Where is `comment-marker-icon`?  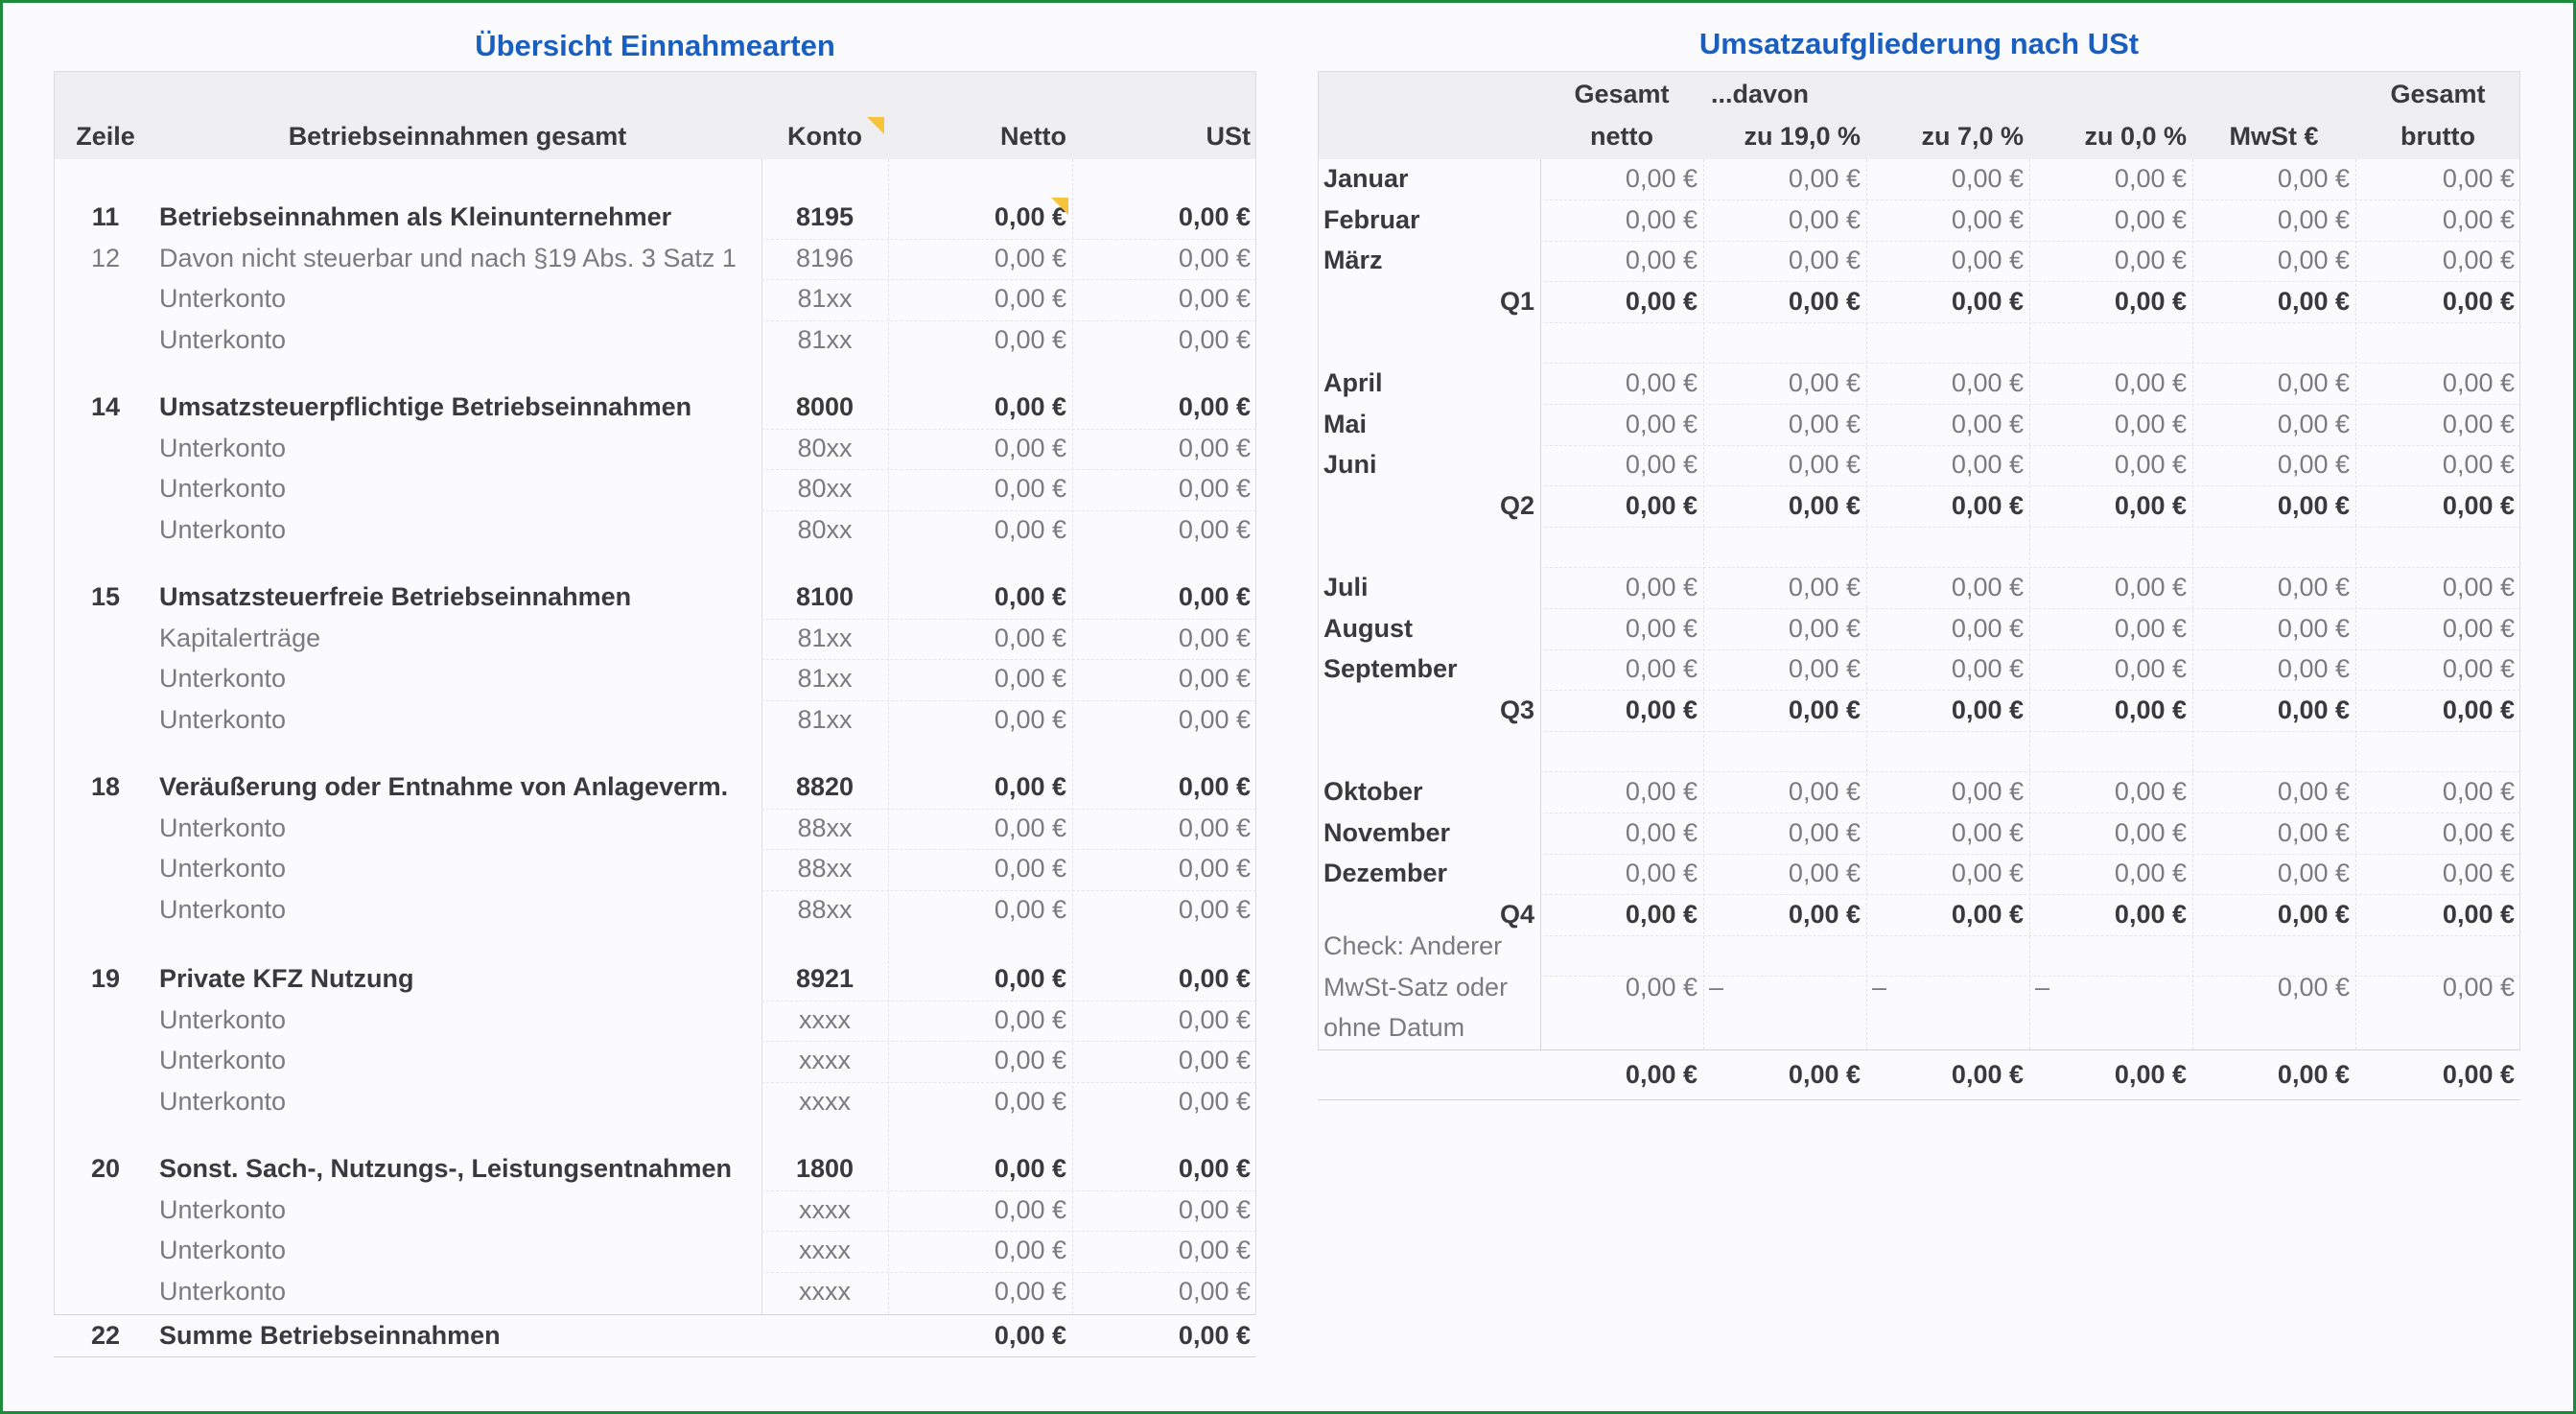 comment-marker-icon is located at coordinates (1059, 206).